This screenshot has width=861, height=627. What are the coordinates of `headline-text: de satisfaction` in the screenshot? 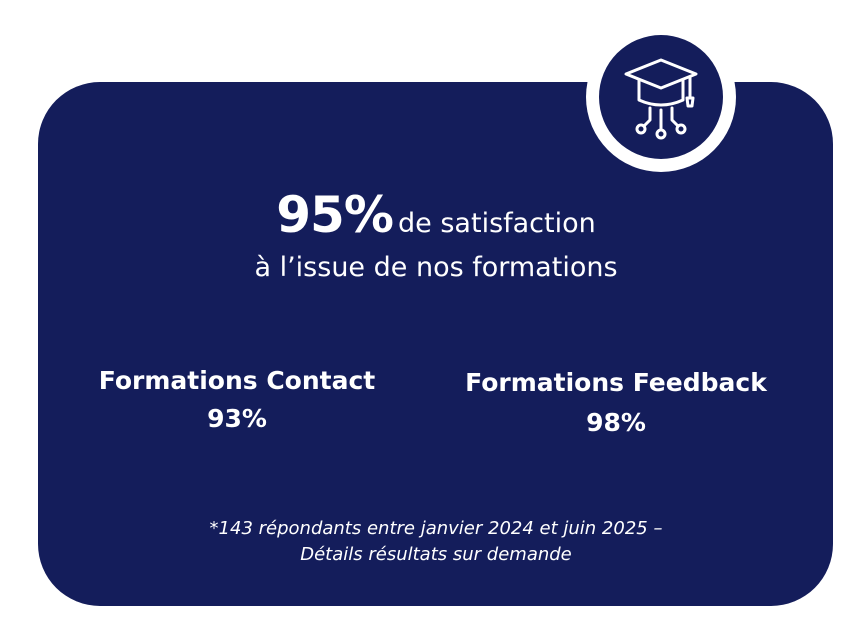 It's located at (497, 223).